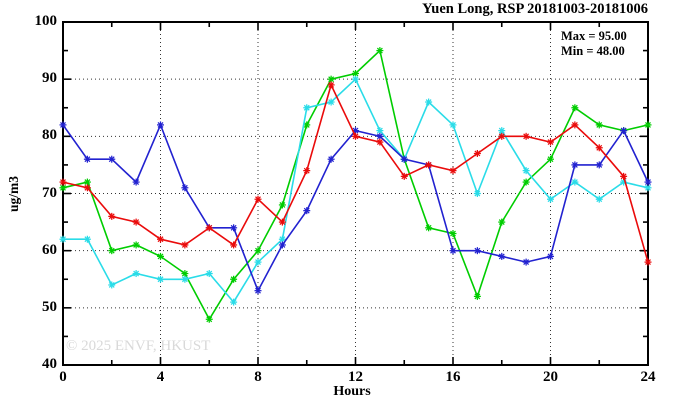  What do you see at coordinates (453, 377) in the screenshot?
I see `x-tick-label: 16` at bounding box center [453, 377].